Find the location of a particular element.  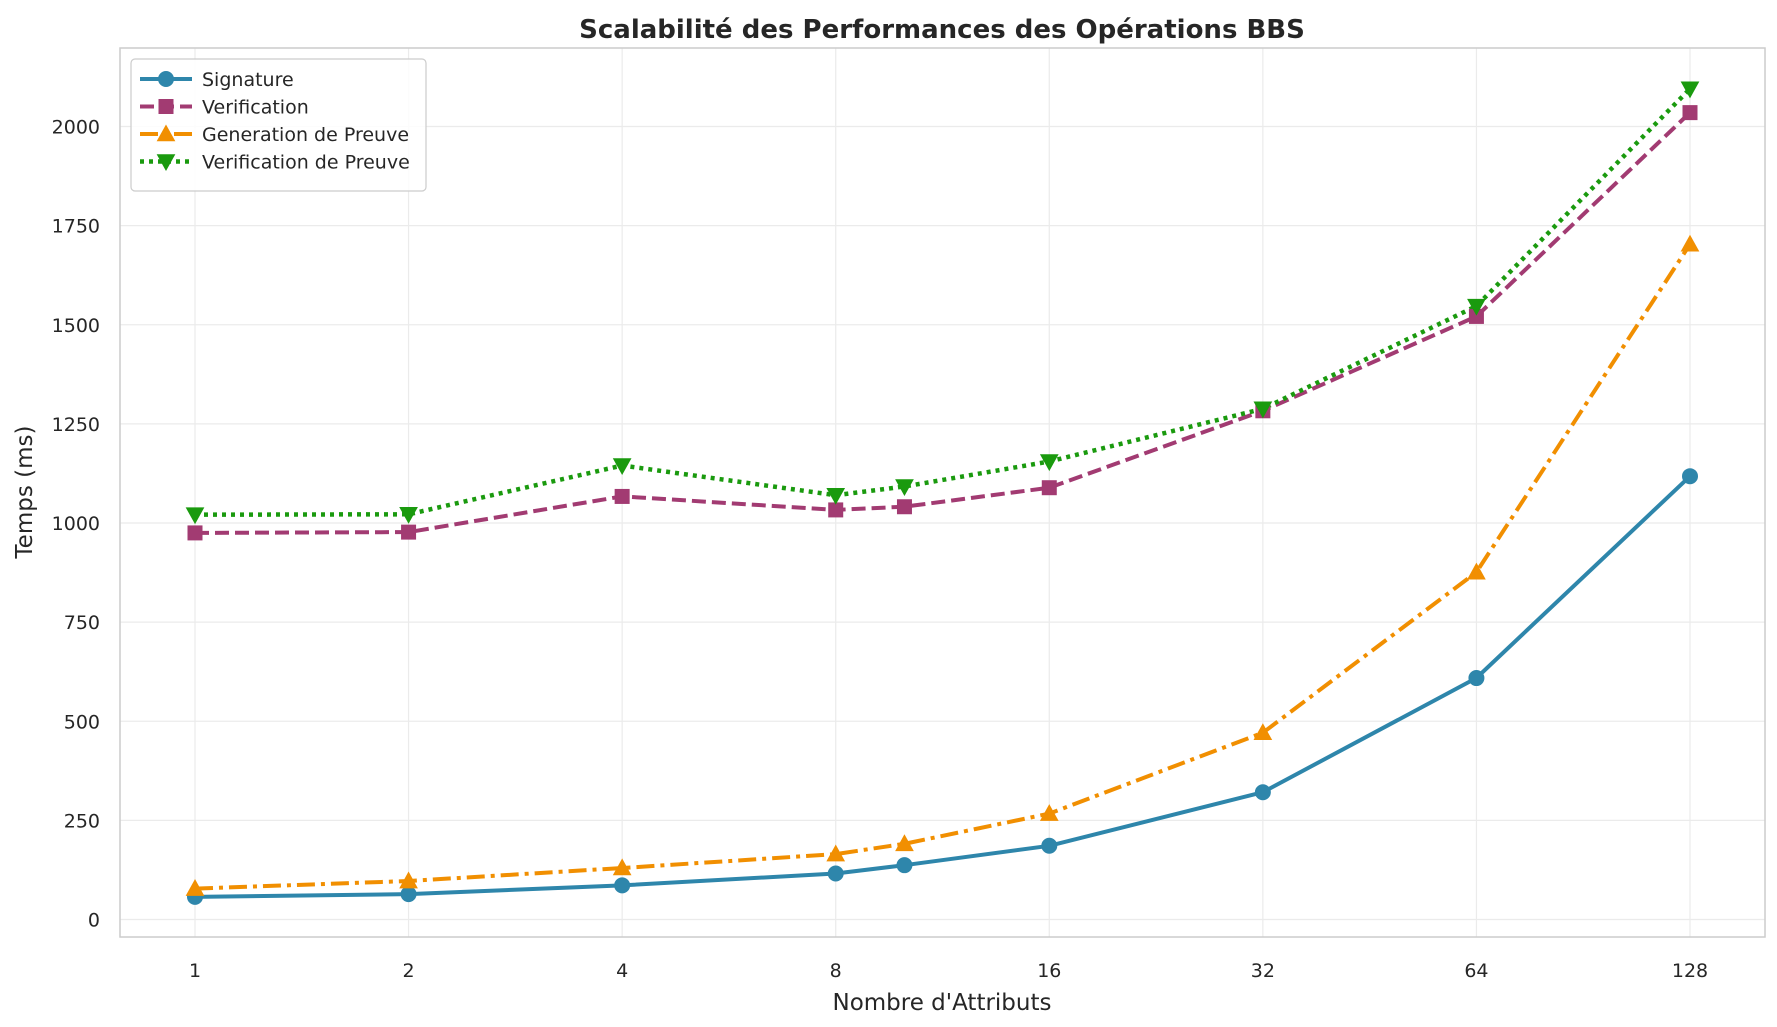

x-axis-label: Nombre d'Attributs is located at coordinates (941, 1003).